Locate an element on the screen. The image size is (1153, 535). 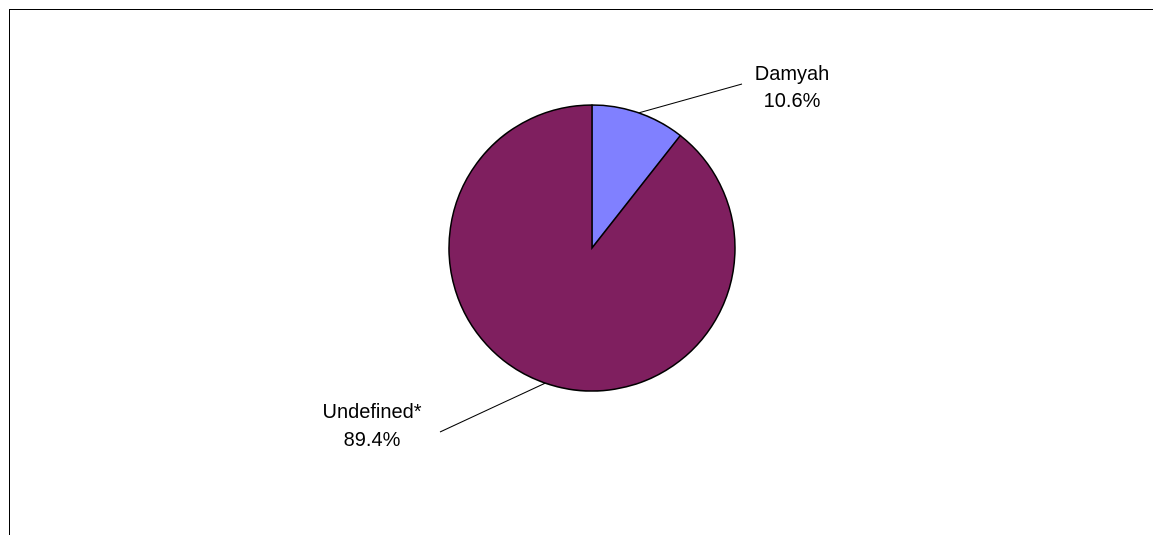
pie-slice-undefined is located at coordinates (592, 248).